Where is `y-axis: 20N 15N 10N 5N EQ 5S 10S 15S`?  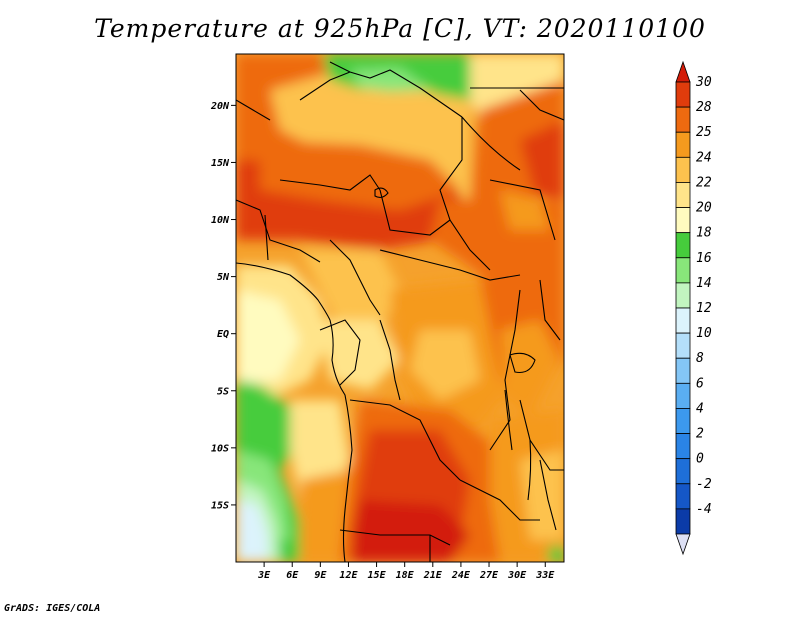 y-axis: 20N 15N 10N 5N EQ 5S 10S 15S is located at coordinates (223, 306).